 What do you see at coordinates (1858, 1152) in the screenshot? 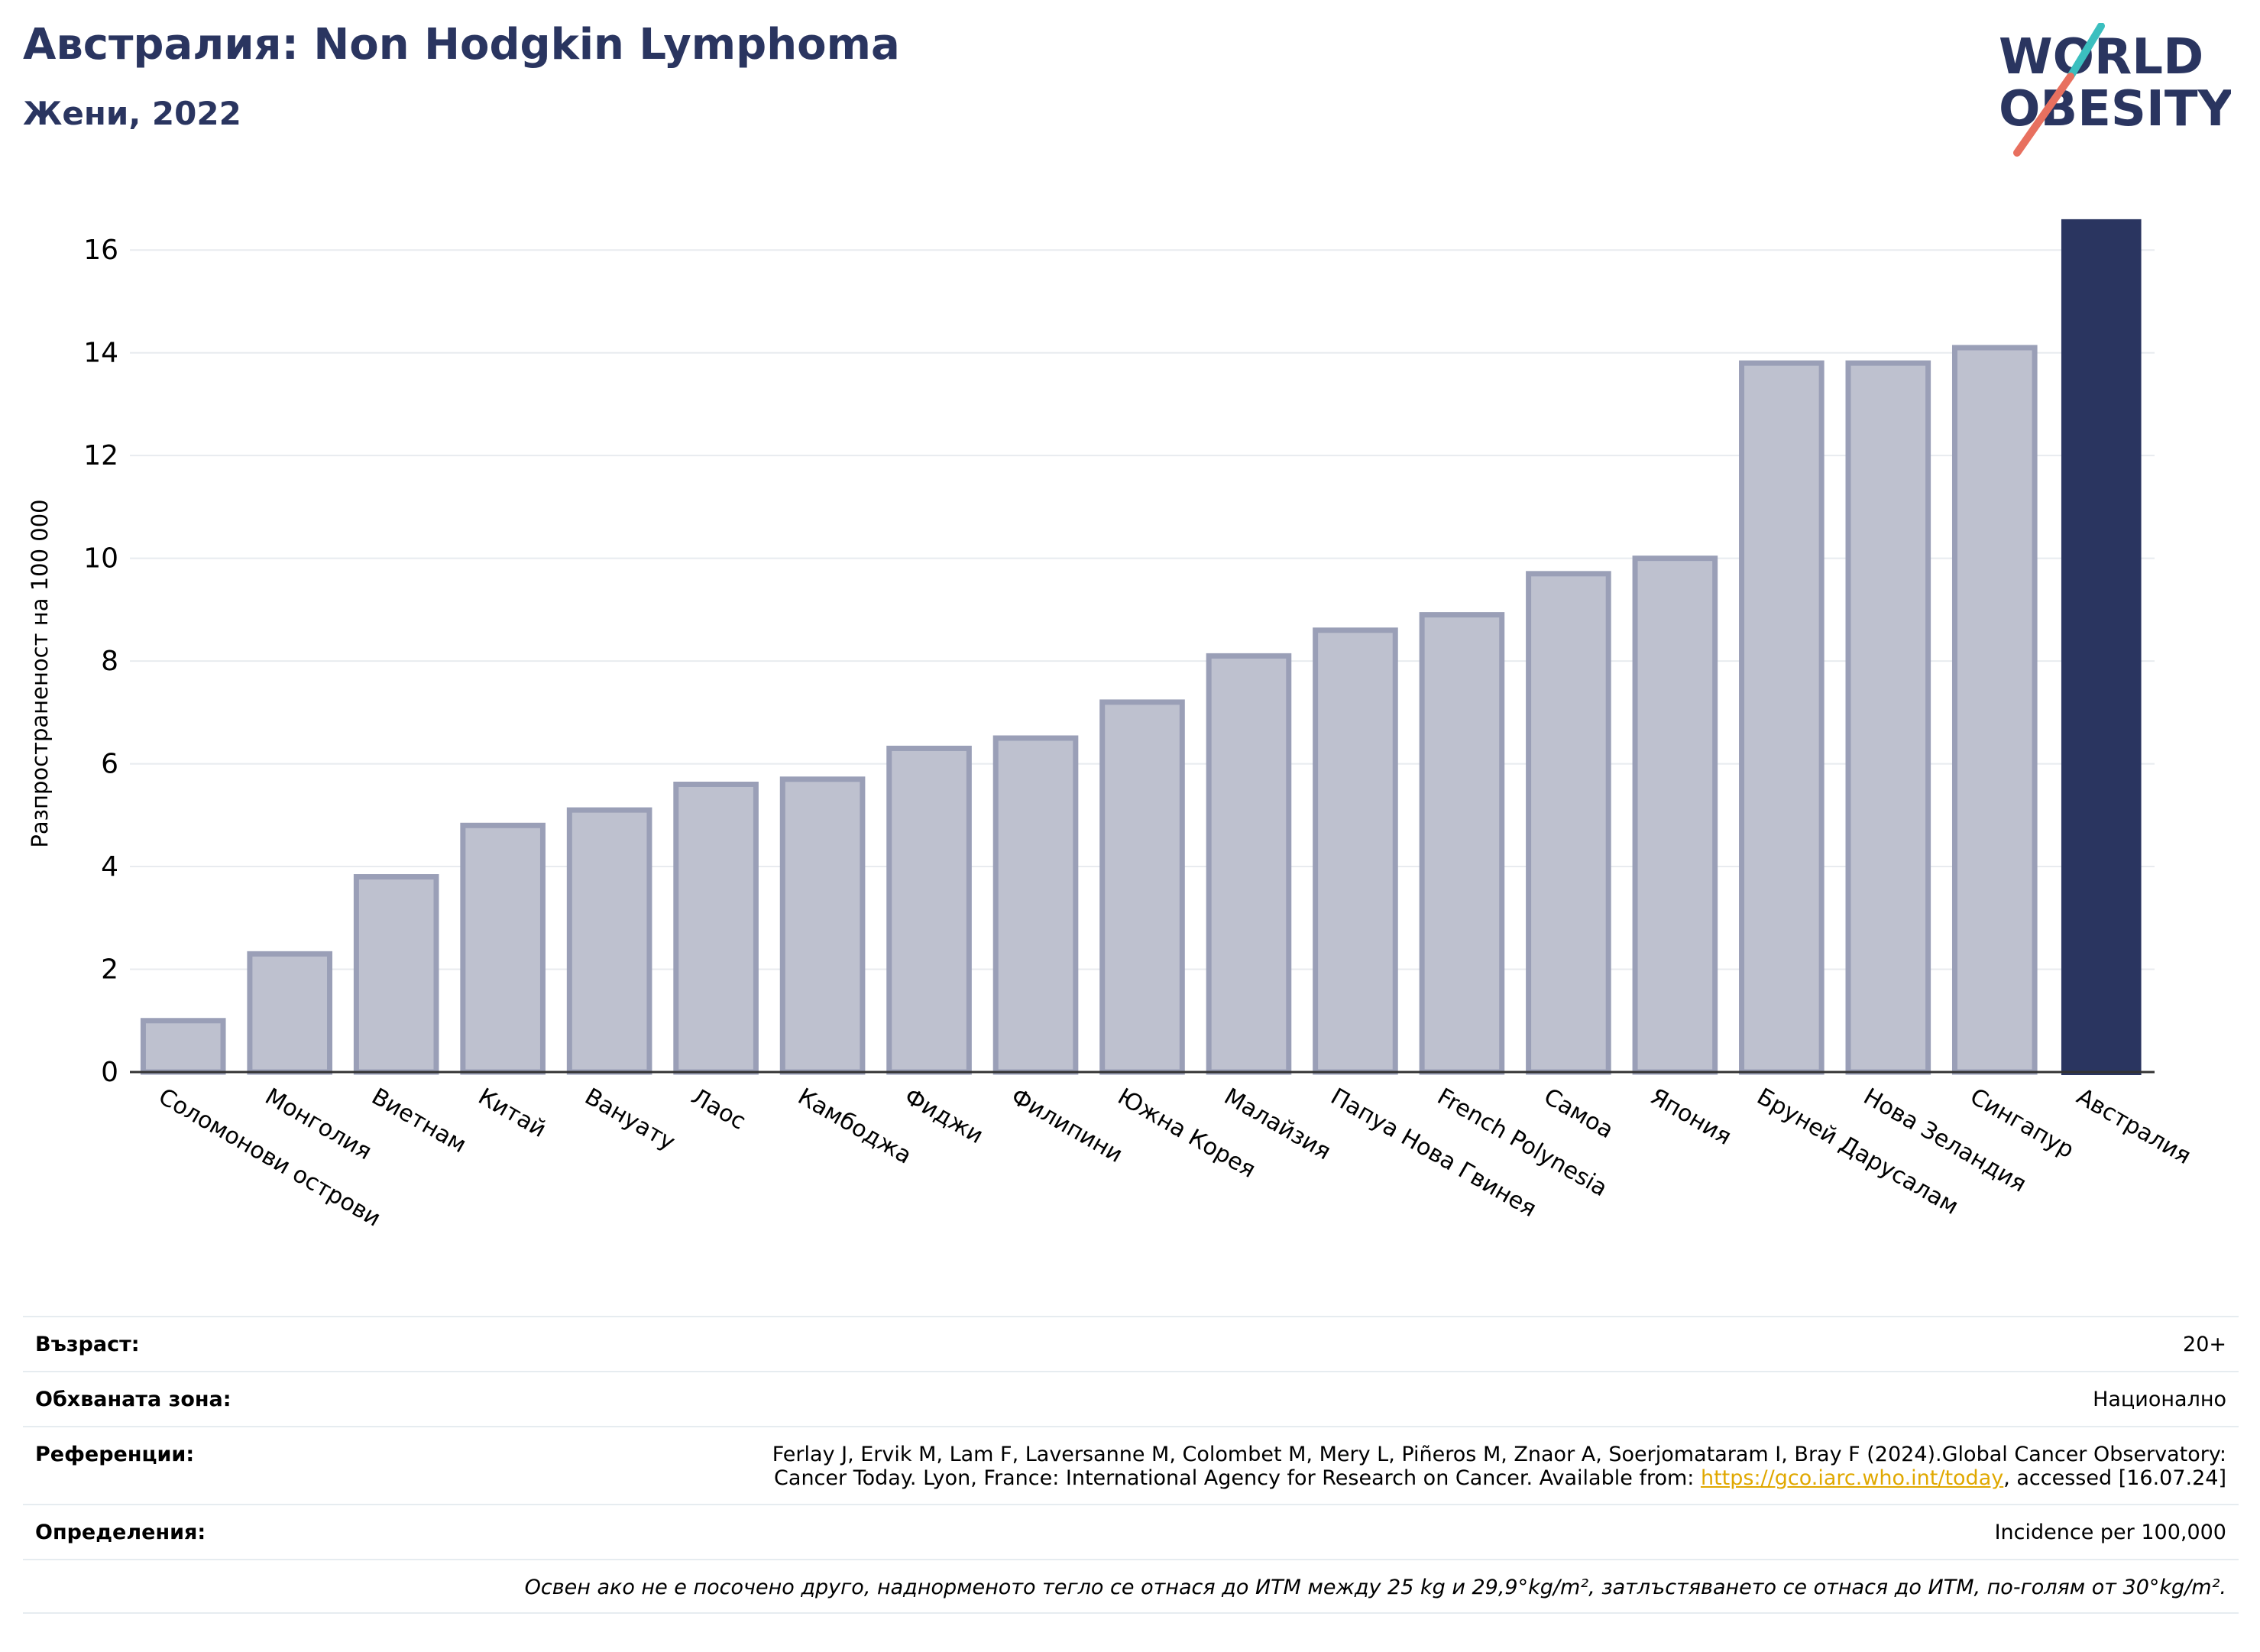
I see `x-tick-label: Бруней Даруcалам` at bounding box center [1858, 1152].